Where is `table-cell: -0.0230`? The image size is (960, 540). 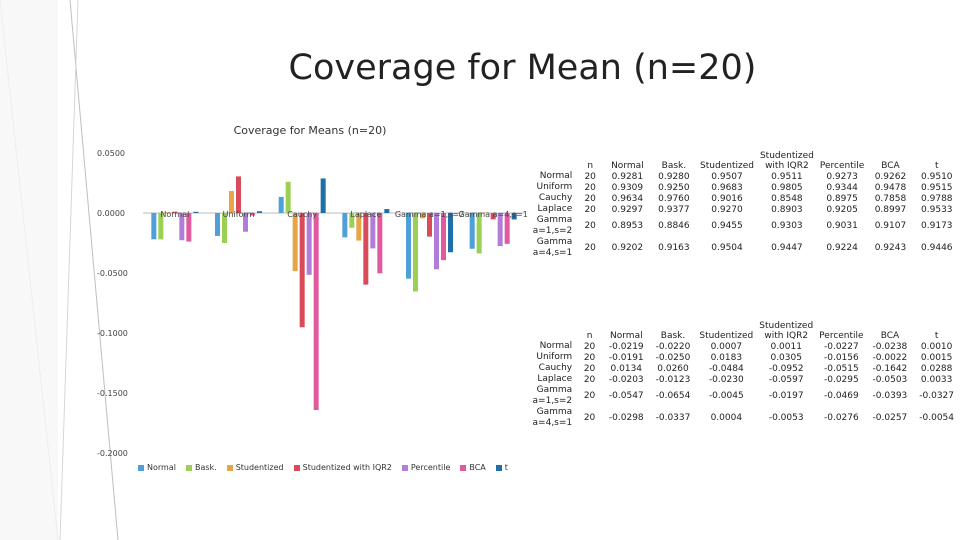 table-cell: -0.0230 is located at coordinates (726, 379).